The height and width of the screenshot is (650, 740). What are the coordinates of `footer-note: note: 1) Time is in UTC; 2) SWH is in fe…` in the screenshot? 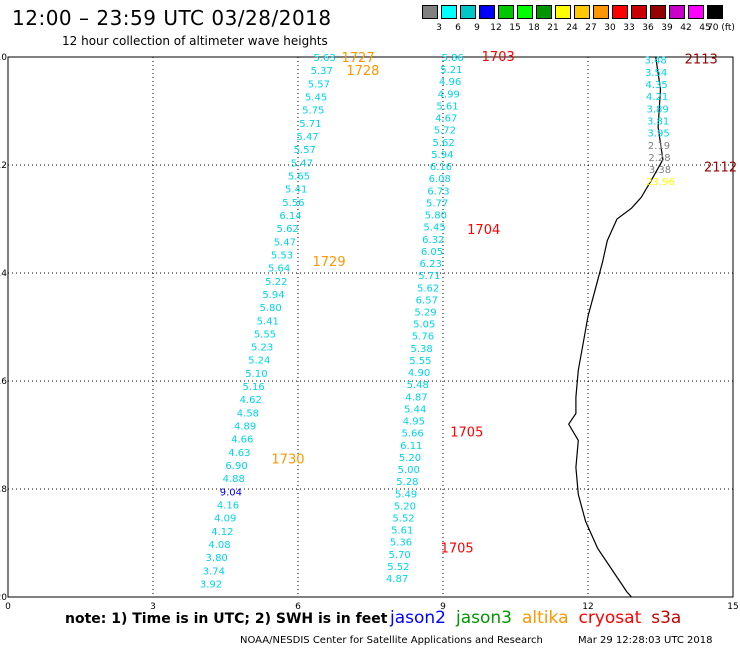 It's located at (226, 619).